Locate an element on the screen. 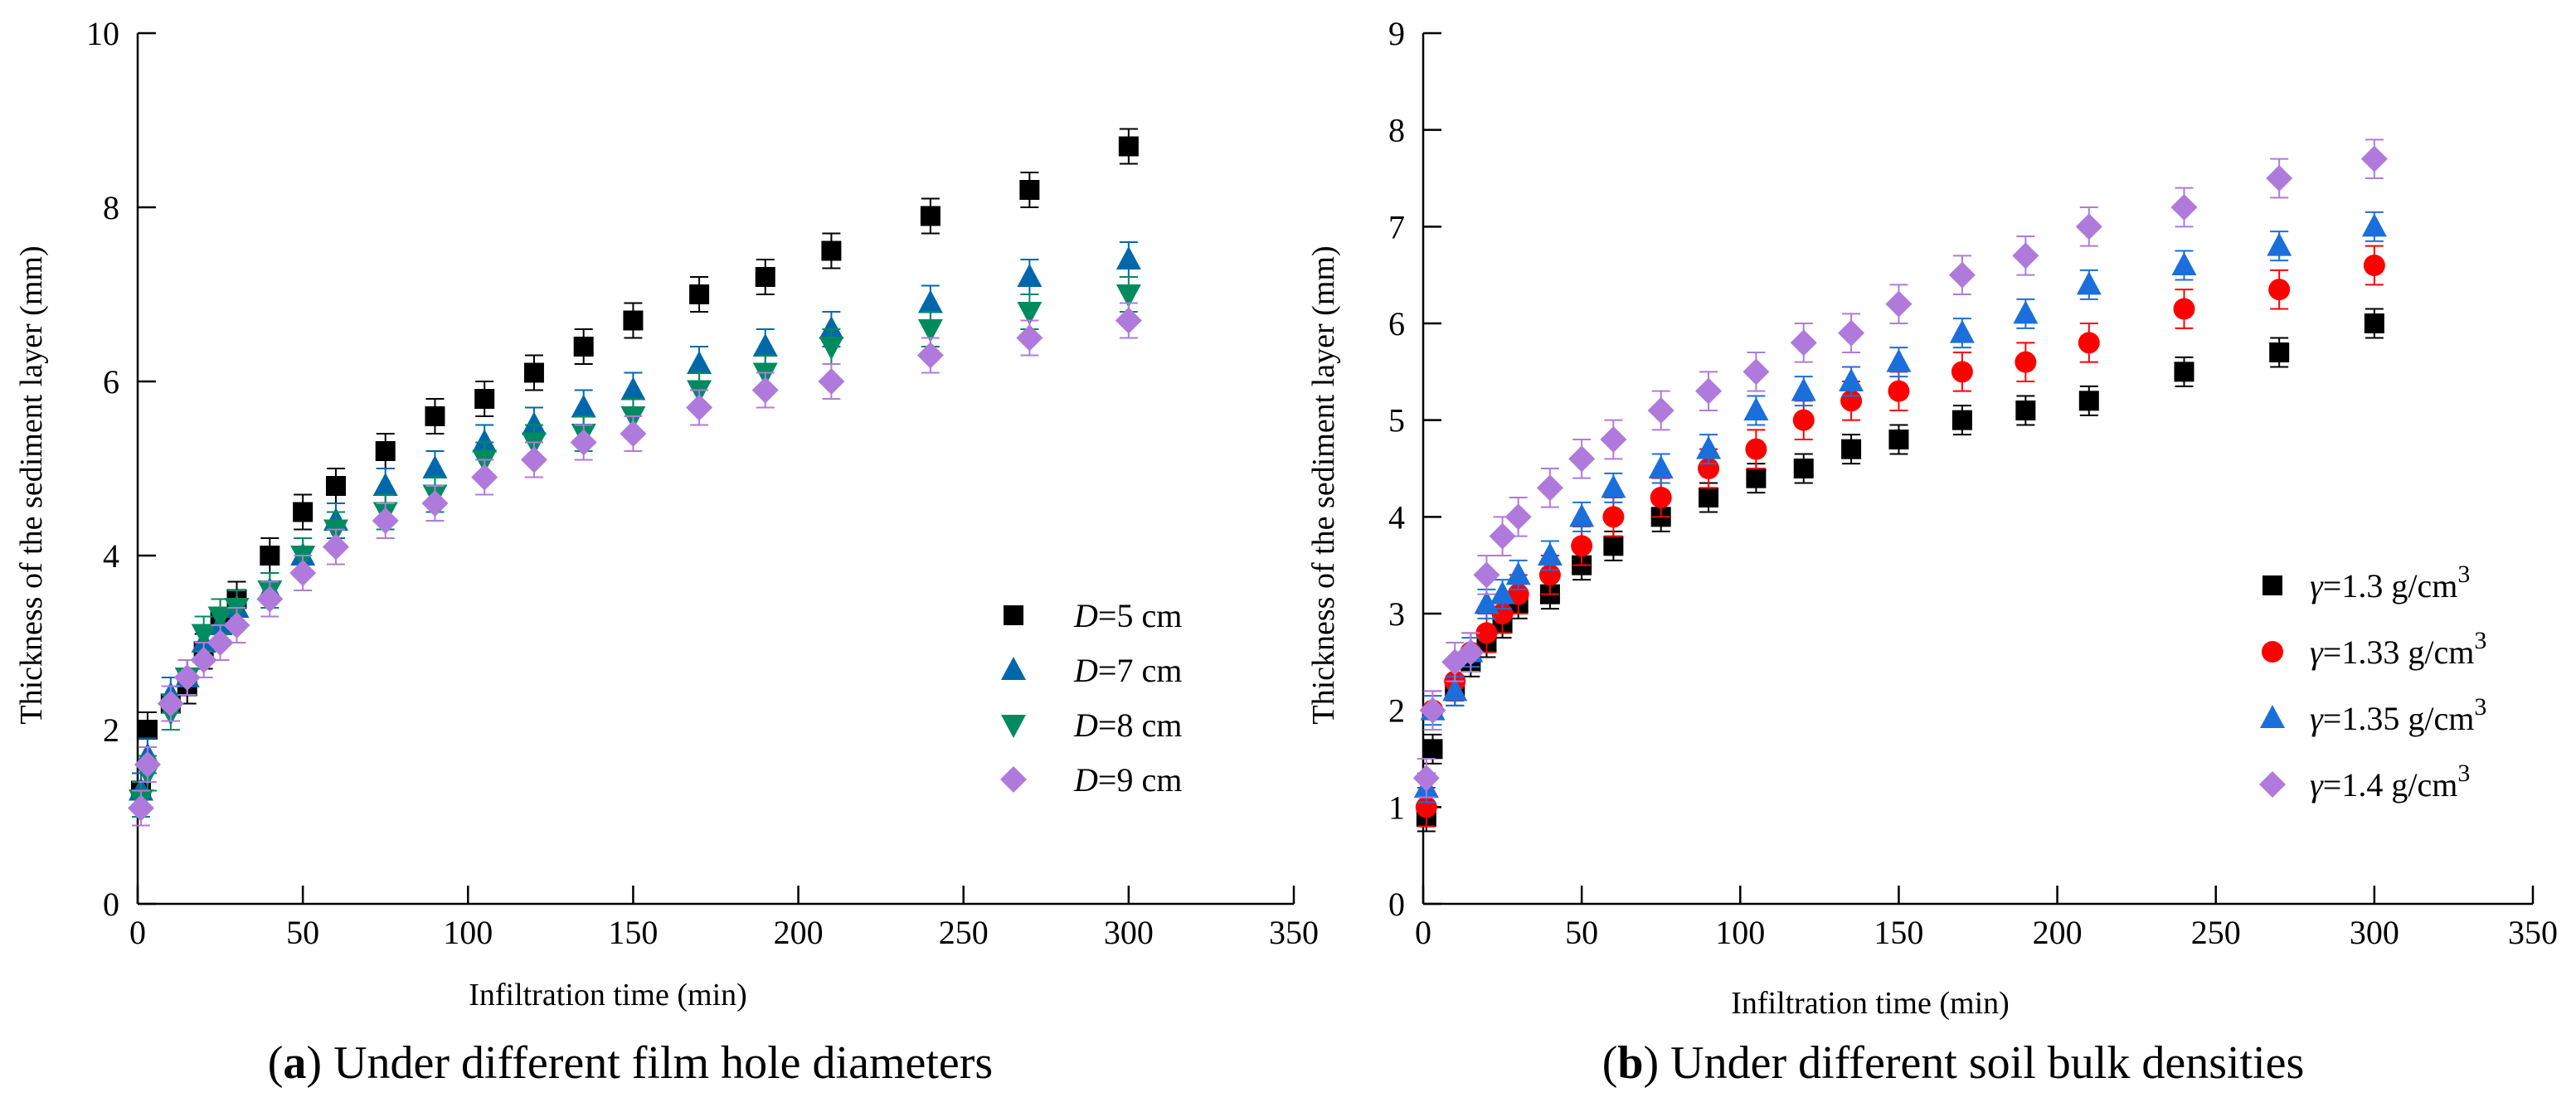 The width and height of the screenshot is (2576, 1107). x-axis-title: Infiltration time (min) is located at coordinates (1871, 1004).